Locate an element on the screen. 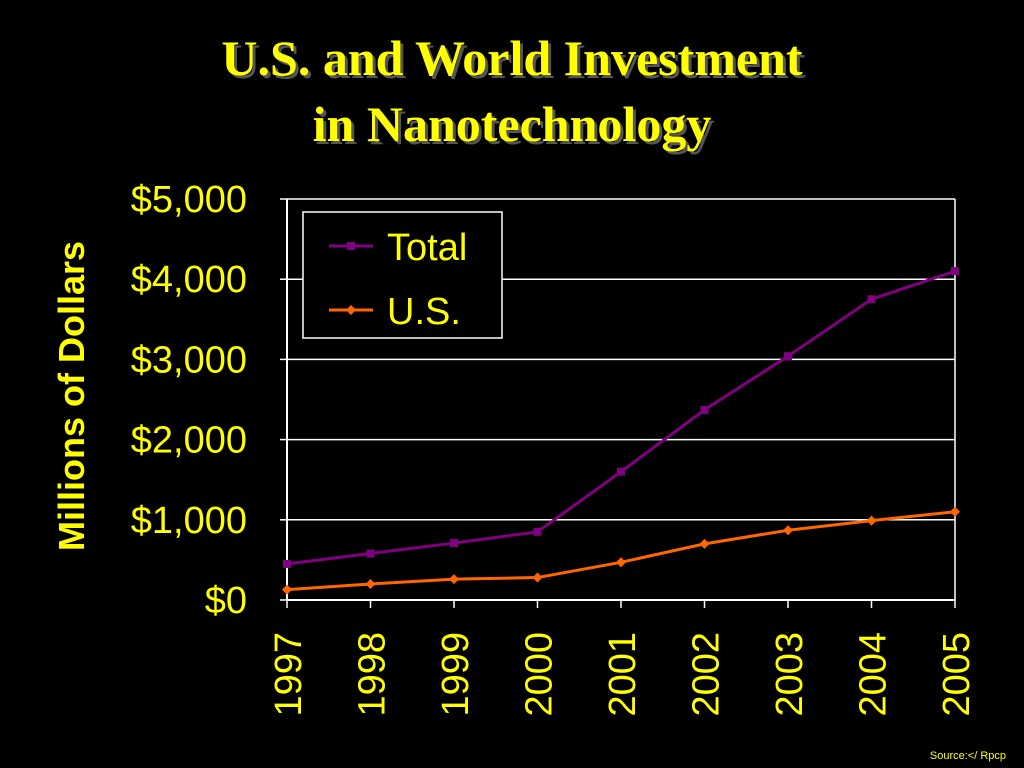 Image resolution: width=1024 pixels, height=768 pixels. x-tick-label-2: 1999 is located at coordinates (456, 674).